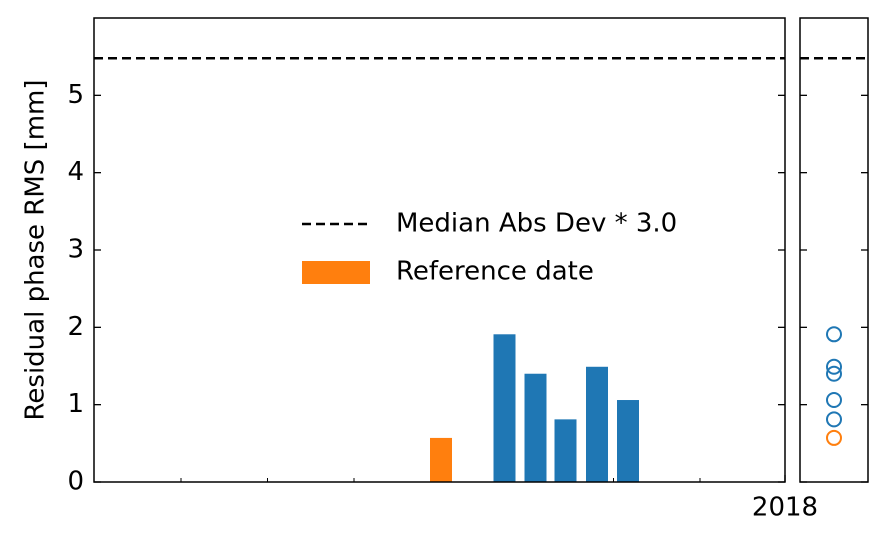  What do you see at coordinates (75, 95) in the screenshot?
I see `y-tick-label: 5` at bounding box center [75, 95].